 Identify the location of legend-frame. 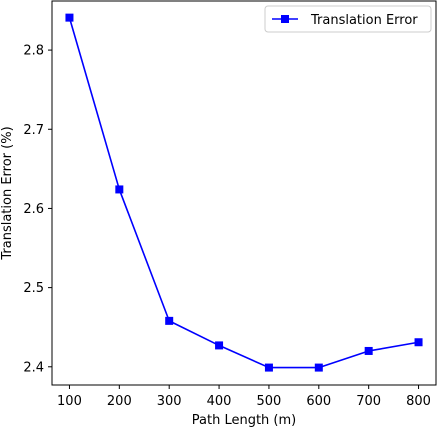
(348, 19).